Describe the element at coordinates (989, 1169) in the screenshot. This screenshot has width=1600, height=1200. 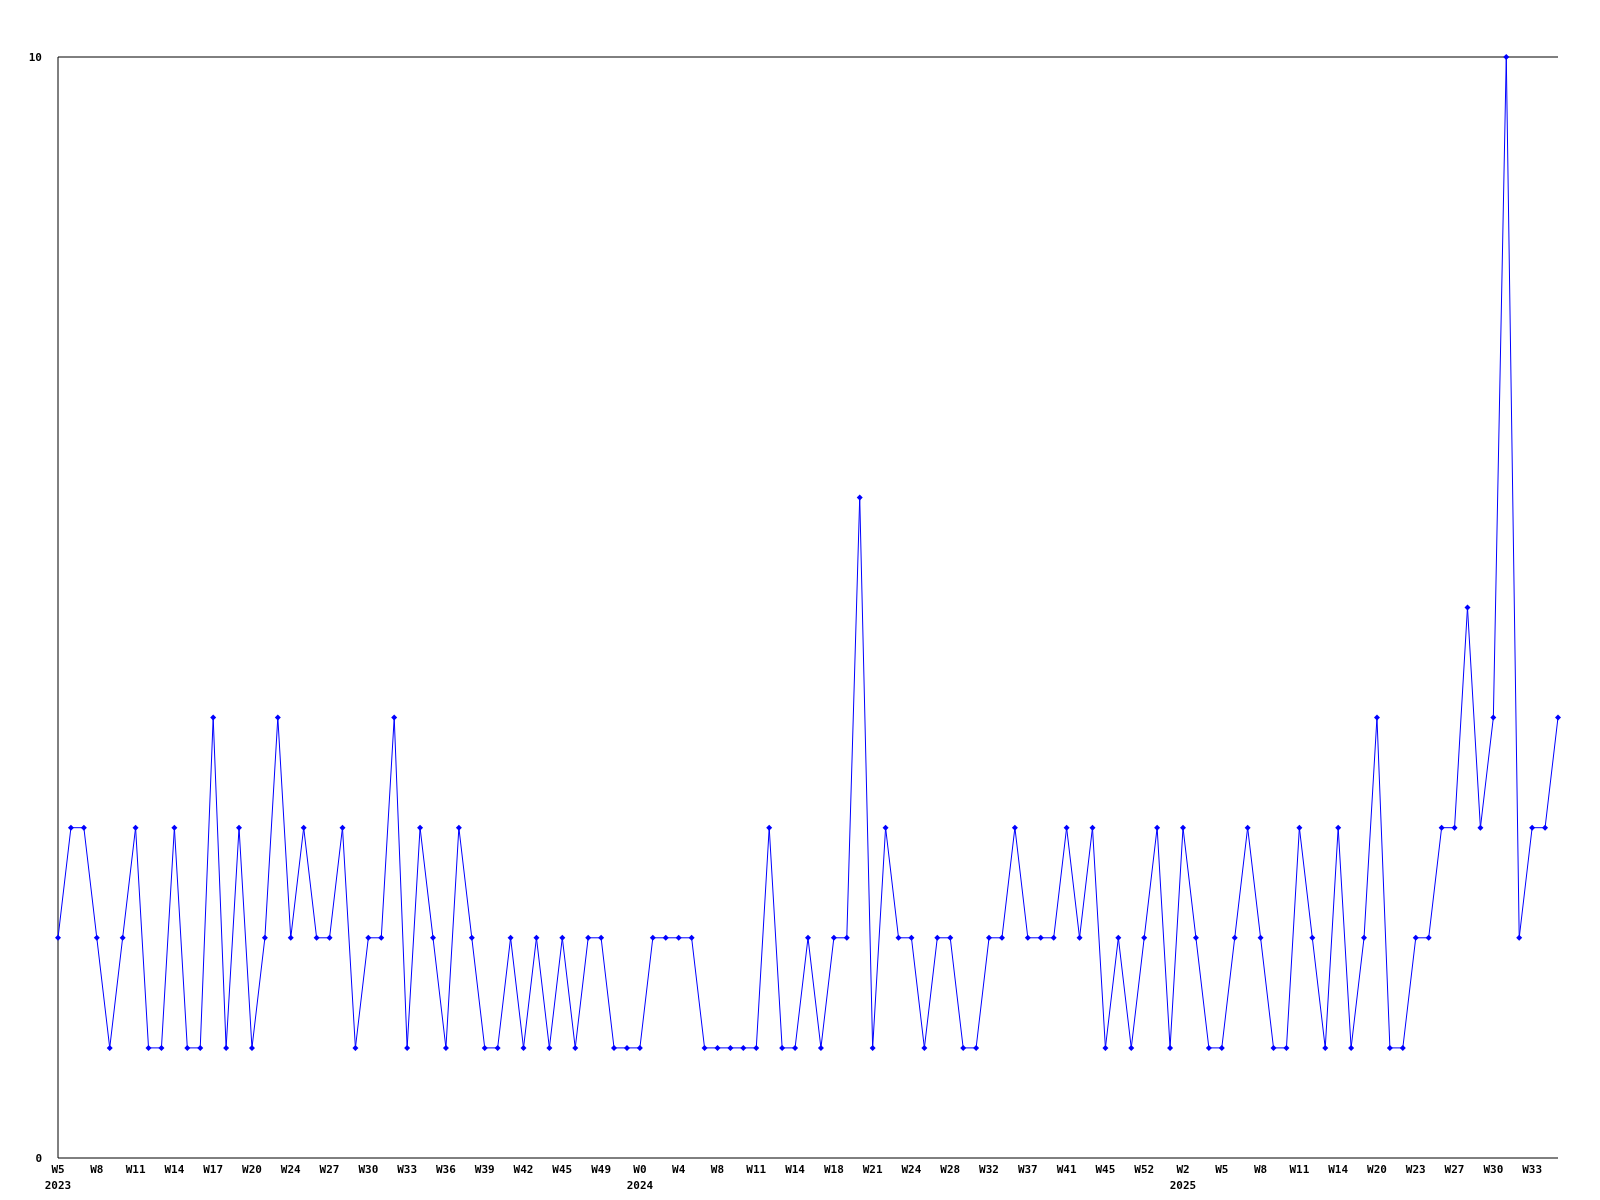
I see `x-tick-label: W32` at that location.